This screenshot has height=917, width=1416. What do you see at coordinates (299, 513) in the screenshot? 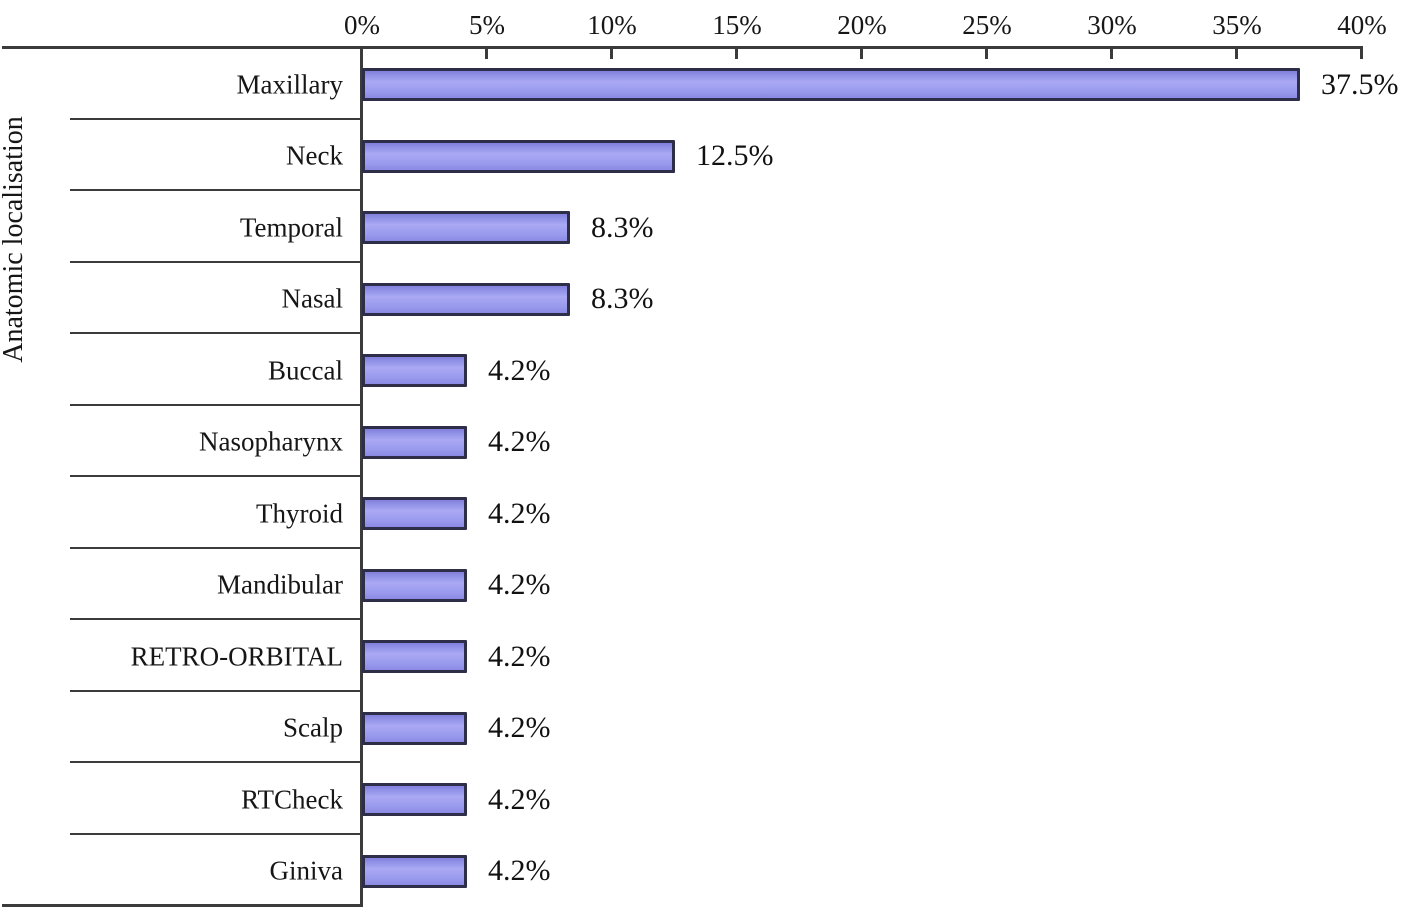
I see `category-label: Thyroid` at bounding box center [299, 513].